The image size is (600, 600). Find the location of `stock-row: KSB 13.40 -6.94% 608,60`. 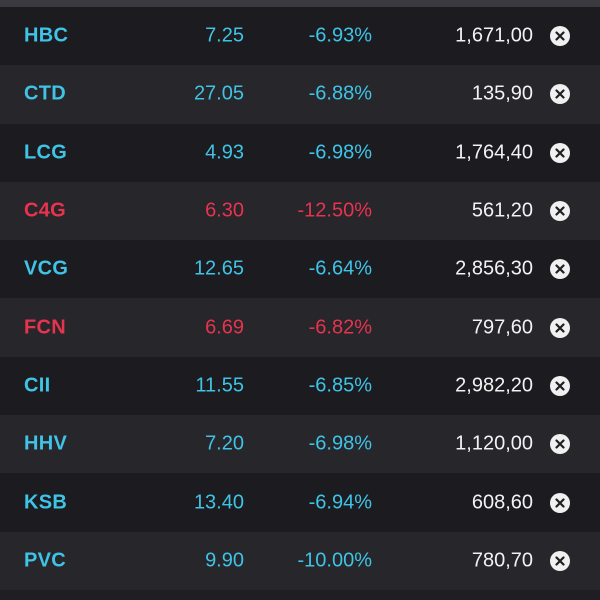

stock-row: KSB 13.40 -6.94% 608,60 is located at coordinates (300, 502).